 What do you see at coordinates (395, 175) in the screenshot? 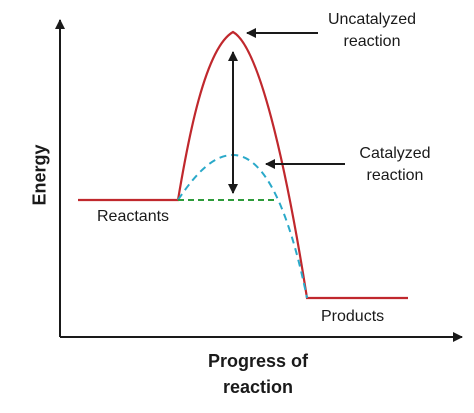
I see `catalyzed-label-line2: reaction` at bounding box center [395, 175].